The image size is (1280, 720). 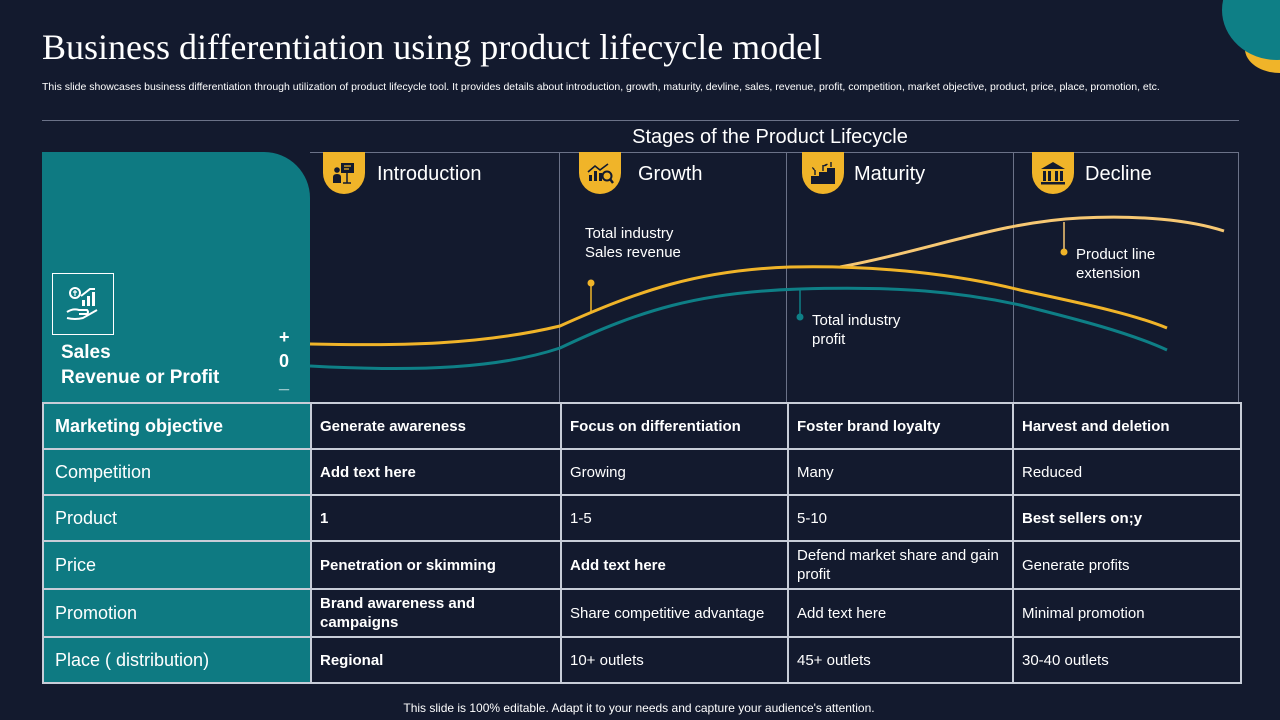 What do you see at coordinates (1064, 252) in the screenshot?
I see `extension-annotation-dot` at bounding box center [1064, 252].